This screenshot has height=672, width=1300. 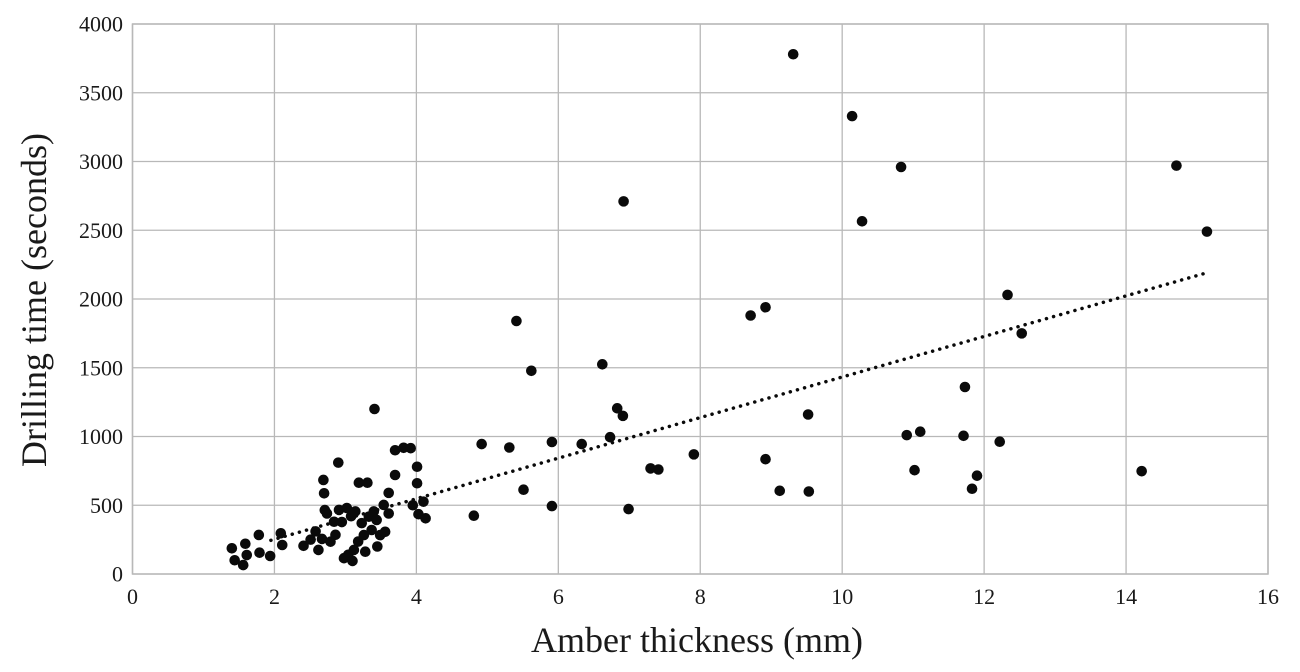 I want to click on y-tick-label: 1500, so click(x=101, y=367).